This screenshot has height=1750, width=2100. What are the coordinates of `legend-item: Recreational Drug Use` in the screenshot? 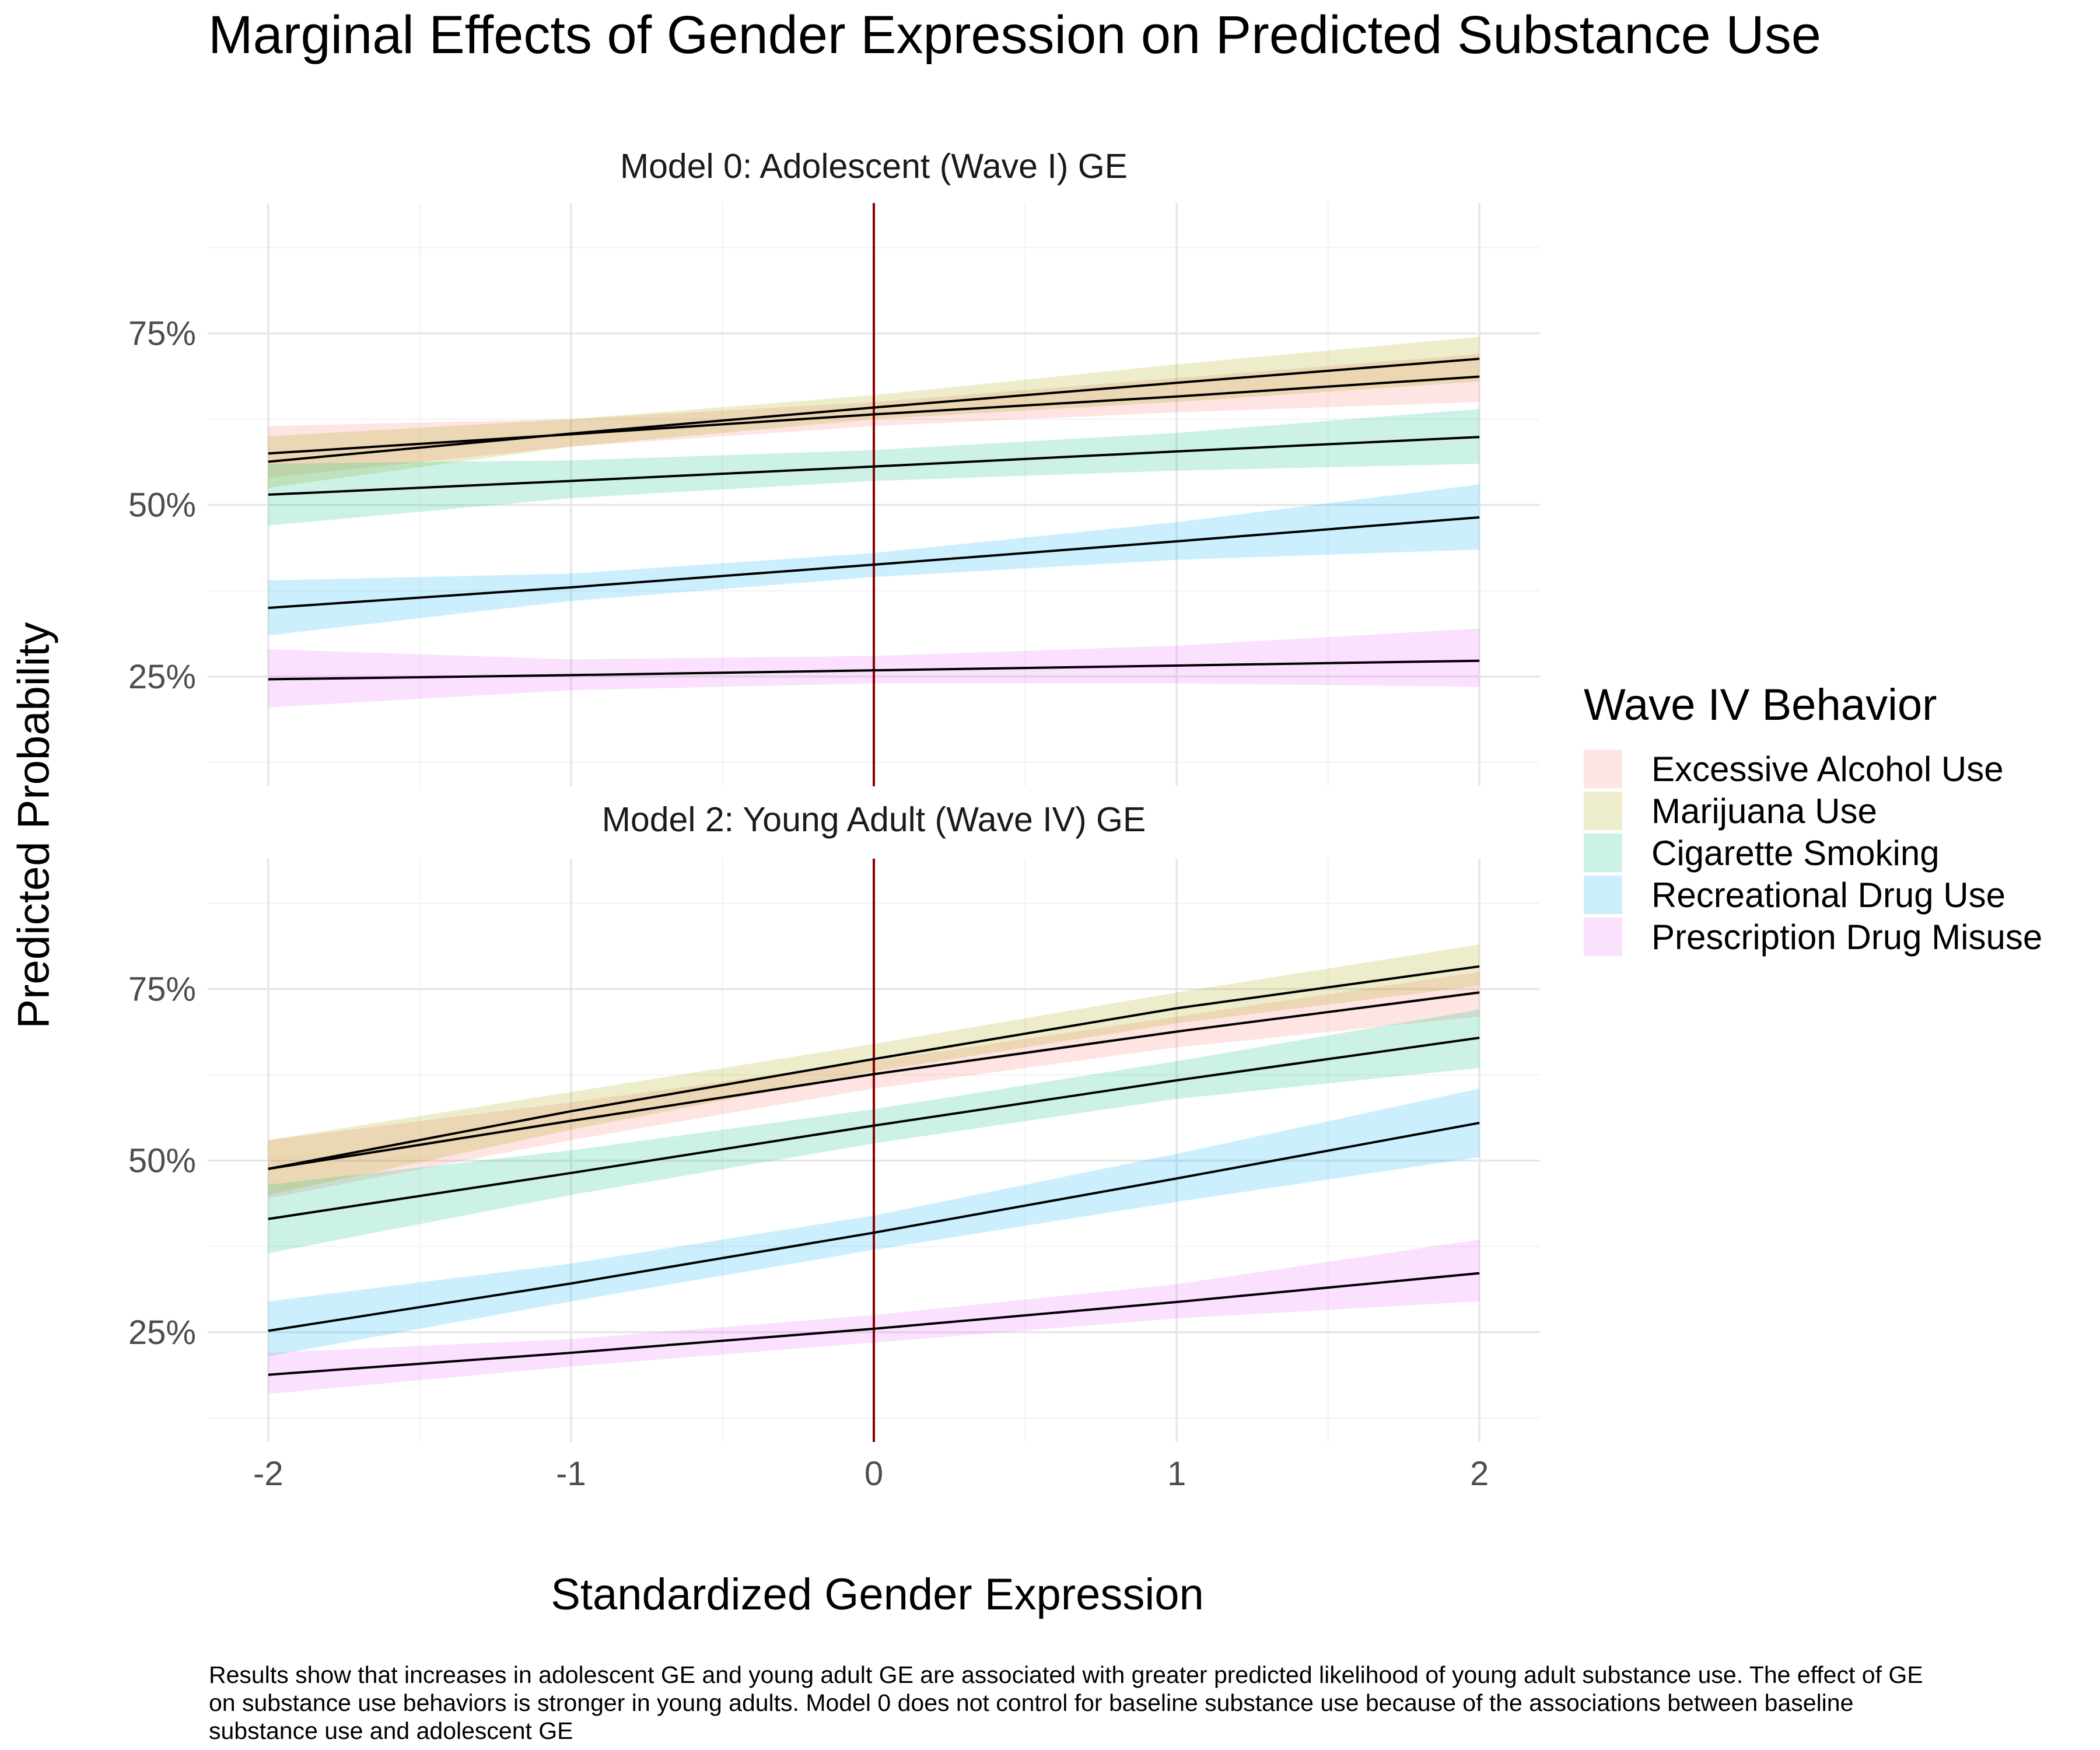 It's located at (1813, 895).